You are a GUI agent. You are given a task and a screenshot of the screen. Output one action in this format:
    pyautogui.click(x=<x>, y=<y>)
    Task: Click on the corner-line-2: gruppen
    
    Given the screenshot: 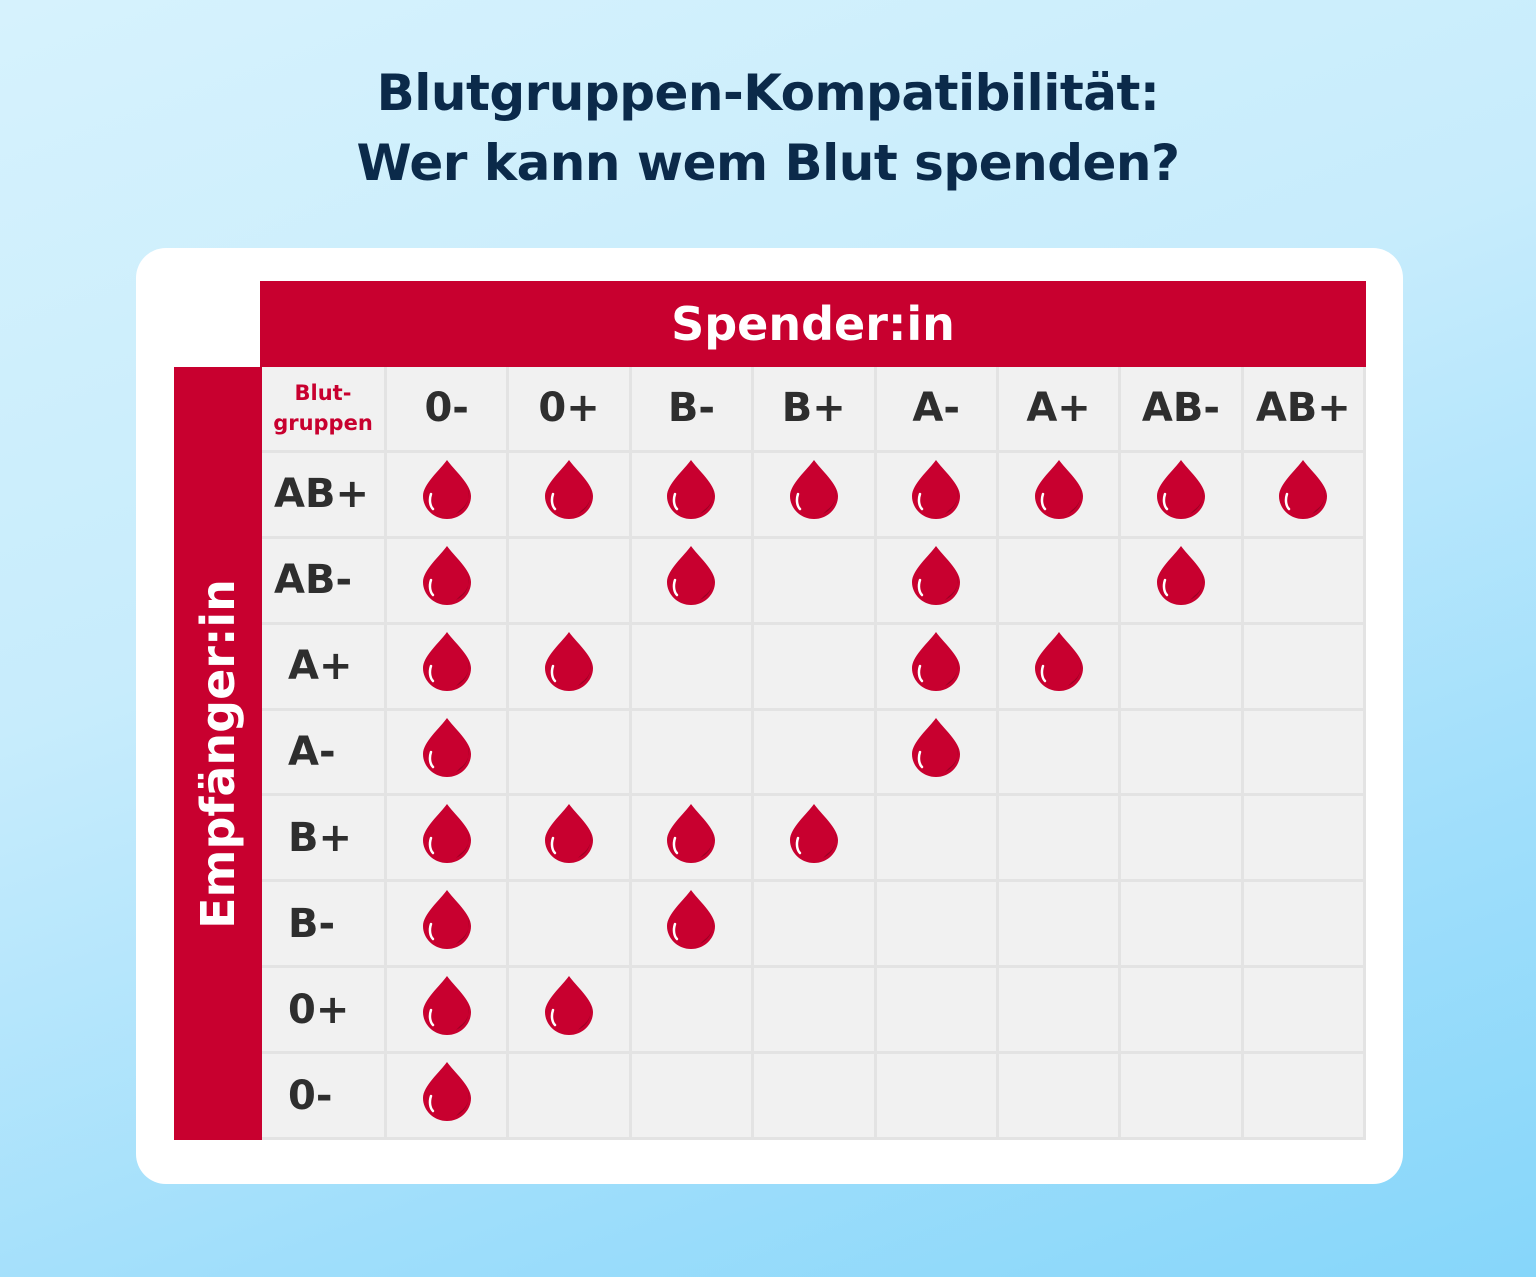 What is the action you would take?
    pyautogui.click(x=323, y=423)
    